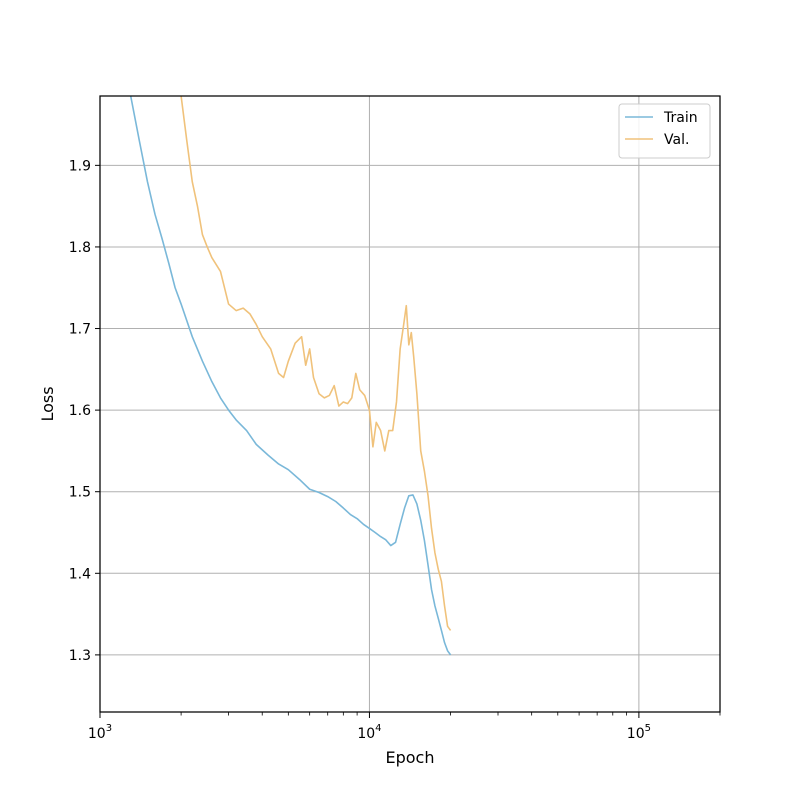  What do you see at coordinates (664, 131) in the screenshot?
I see `legend: Train Val.` at bounding box center [664, 131].